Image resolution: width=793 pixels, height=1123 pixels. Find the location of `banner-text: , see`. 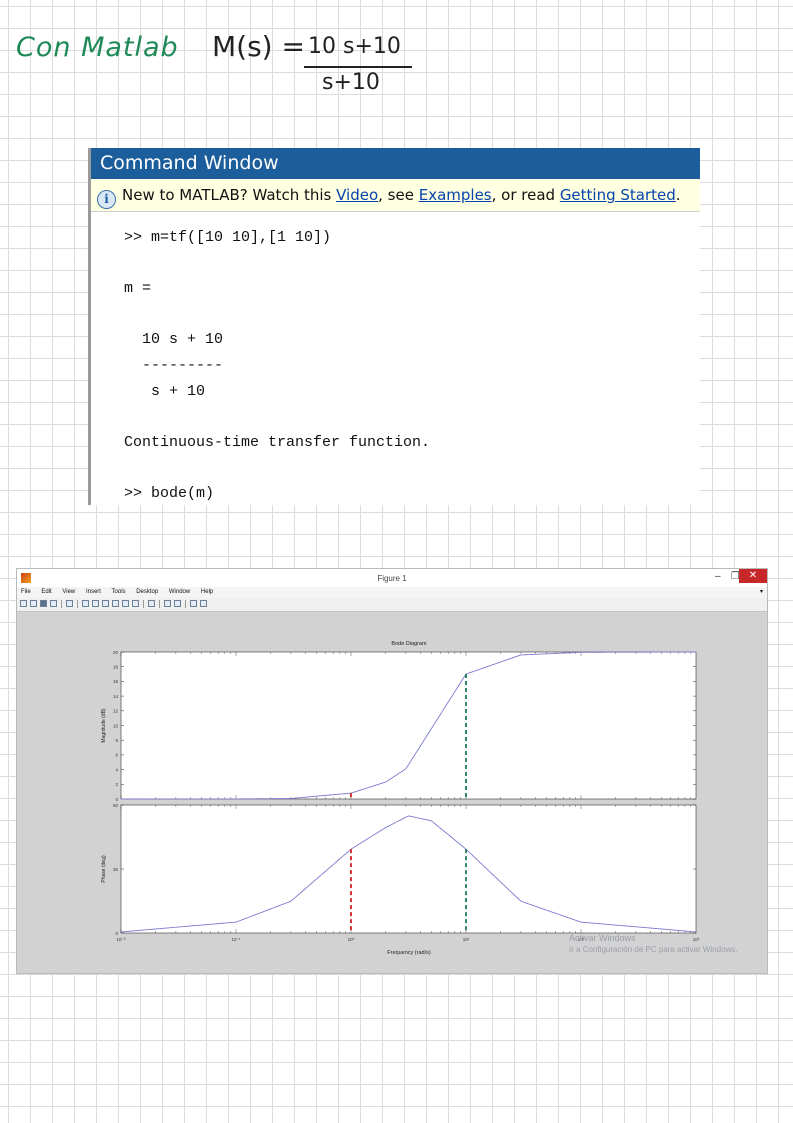

banner-text: , see is located at coordinates (398, 195).